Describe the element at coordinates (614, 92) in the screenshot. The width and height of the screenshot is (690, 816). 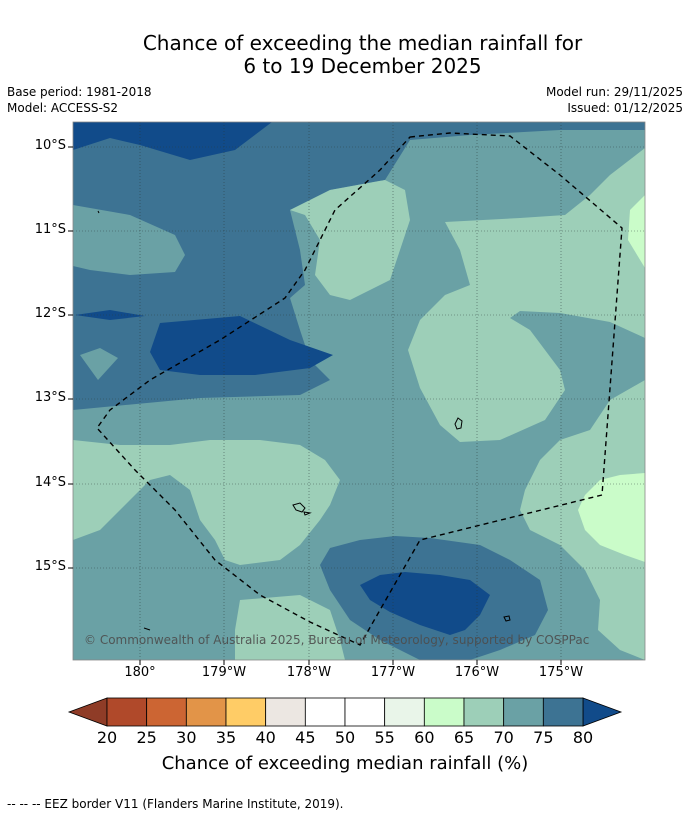
I see `model-run: Model run: 29/11/2025` at that location.